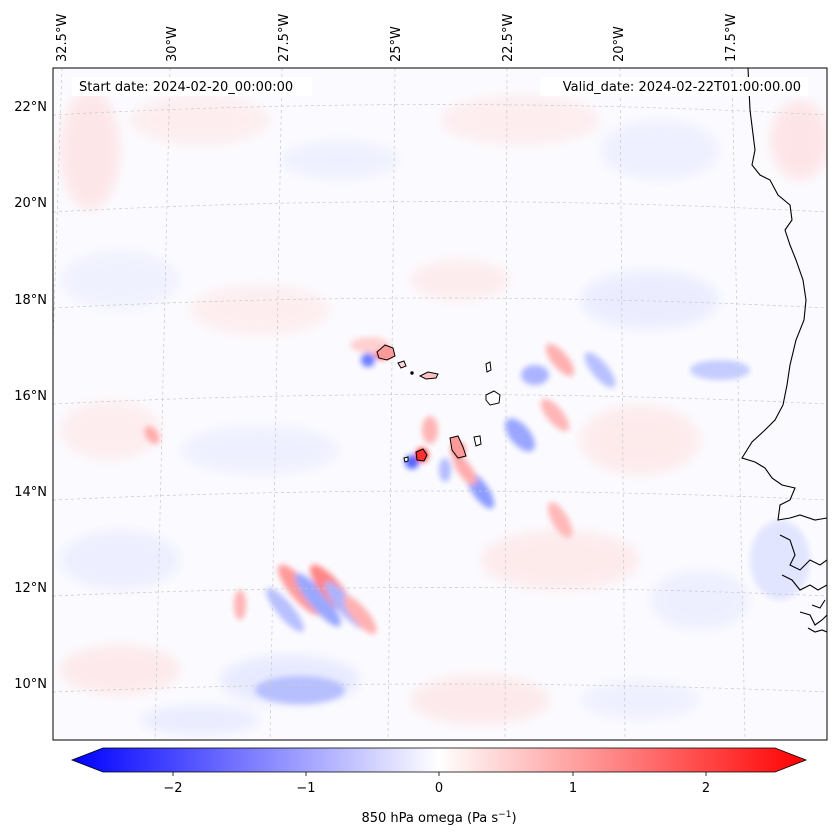 The height and width of the screenshot is (839, 837). Describe the element at coordinates (573, 788) in the screenshot. I see `colorbar-tick-1: 1` at that location.